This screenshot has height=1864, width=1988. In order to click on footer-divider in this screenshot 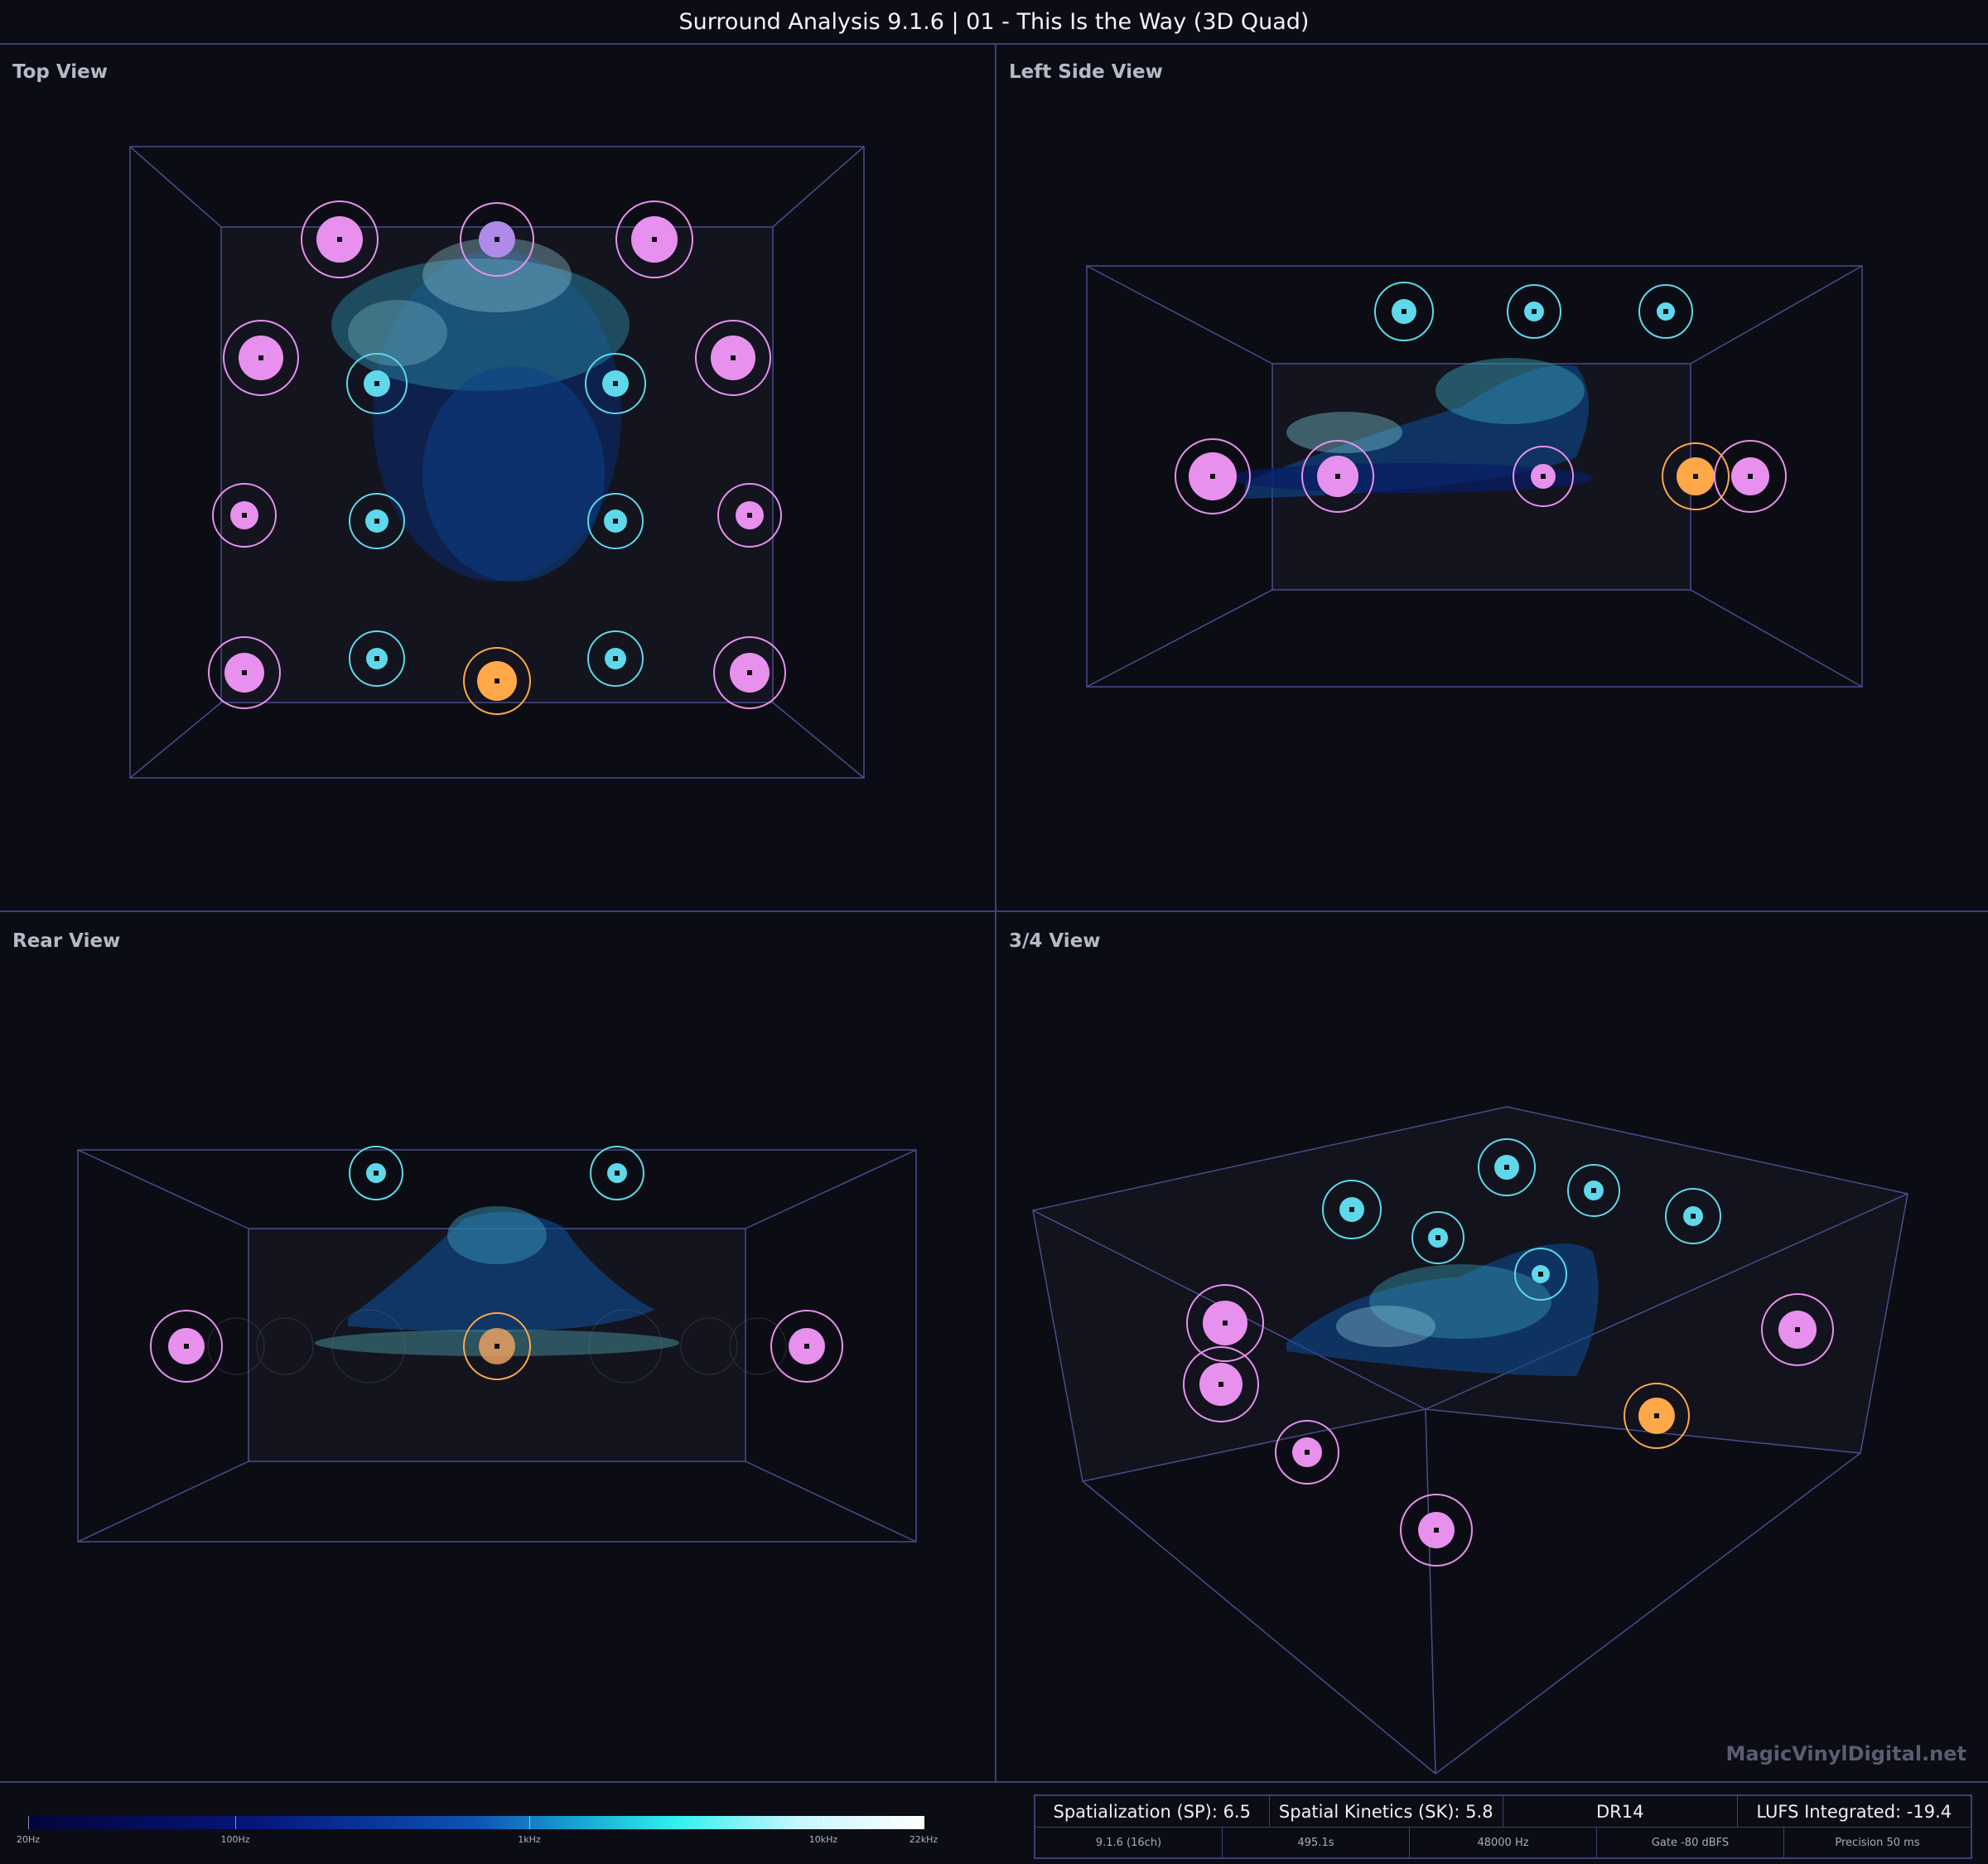, I will do `click(994, 1782)`.